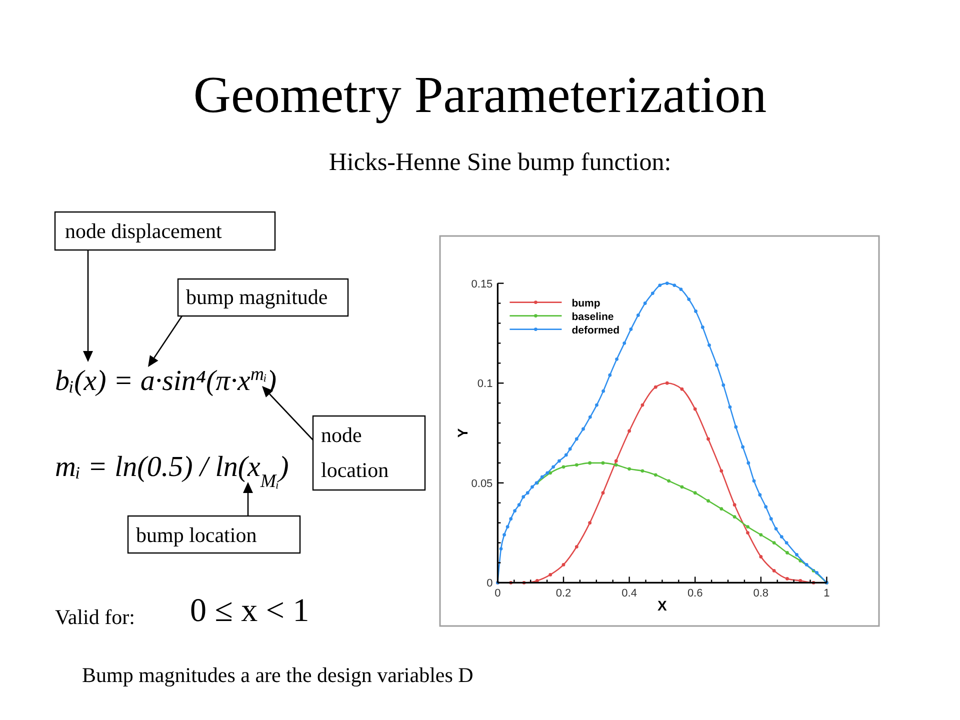 The width and height of the screenshot is (960, 720). I want to click on x-tick-label: 0.2, so click(564, 594).